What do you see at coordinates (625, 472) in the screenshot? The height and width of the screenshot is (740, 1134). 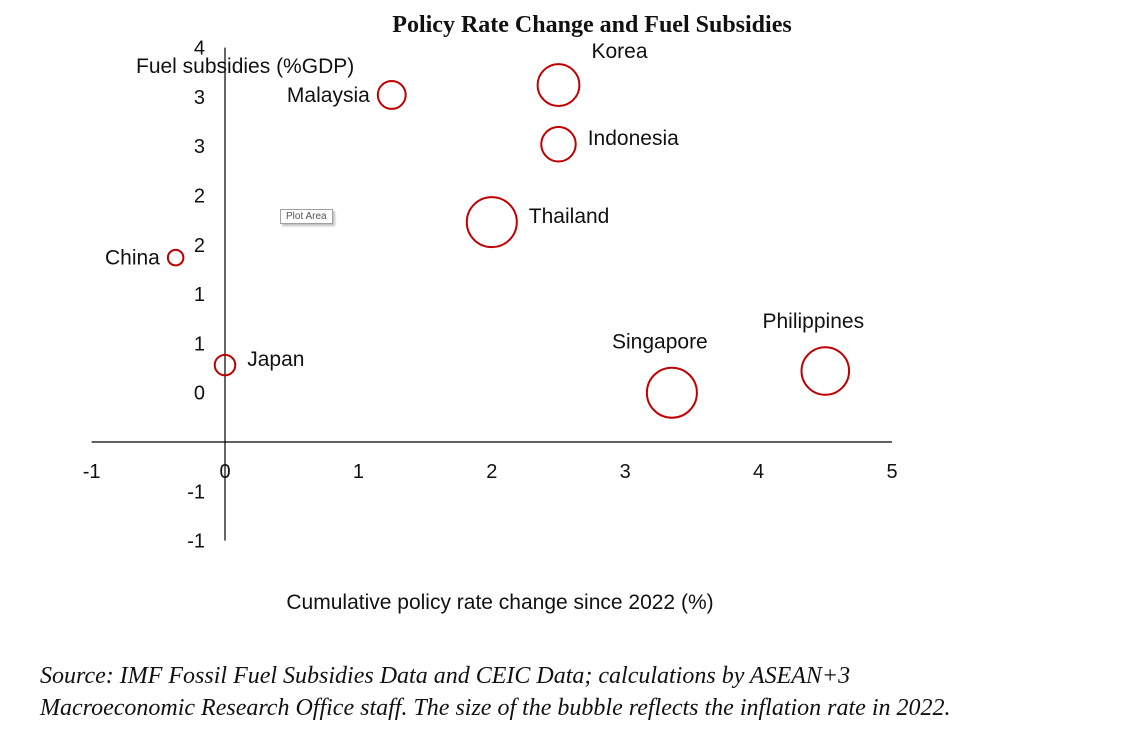 I see `x-tick-label: 3` at bounding box center [625, 472].